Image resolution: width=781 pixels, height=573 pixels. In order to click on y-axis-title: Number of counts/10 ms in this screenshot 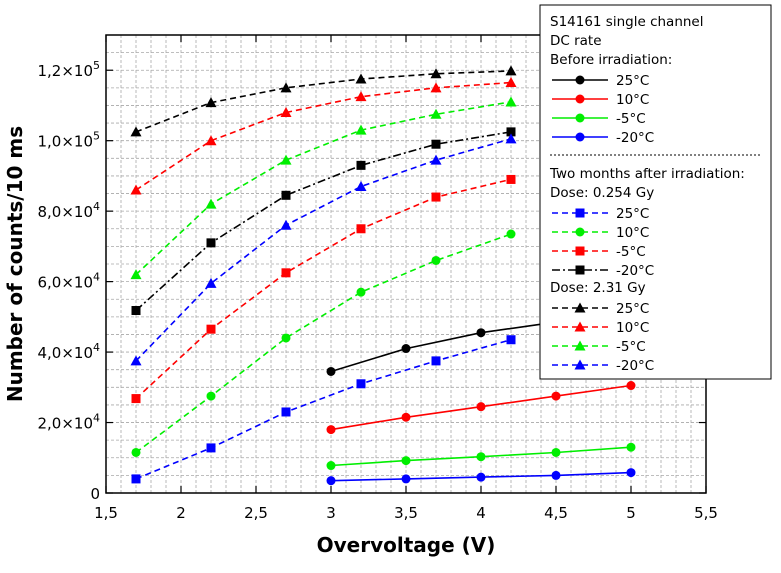, I will do `click(15, 264)`.